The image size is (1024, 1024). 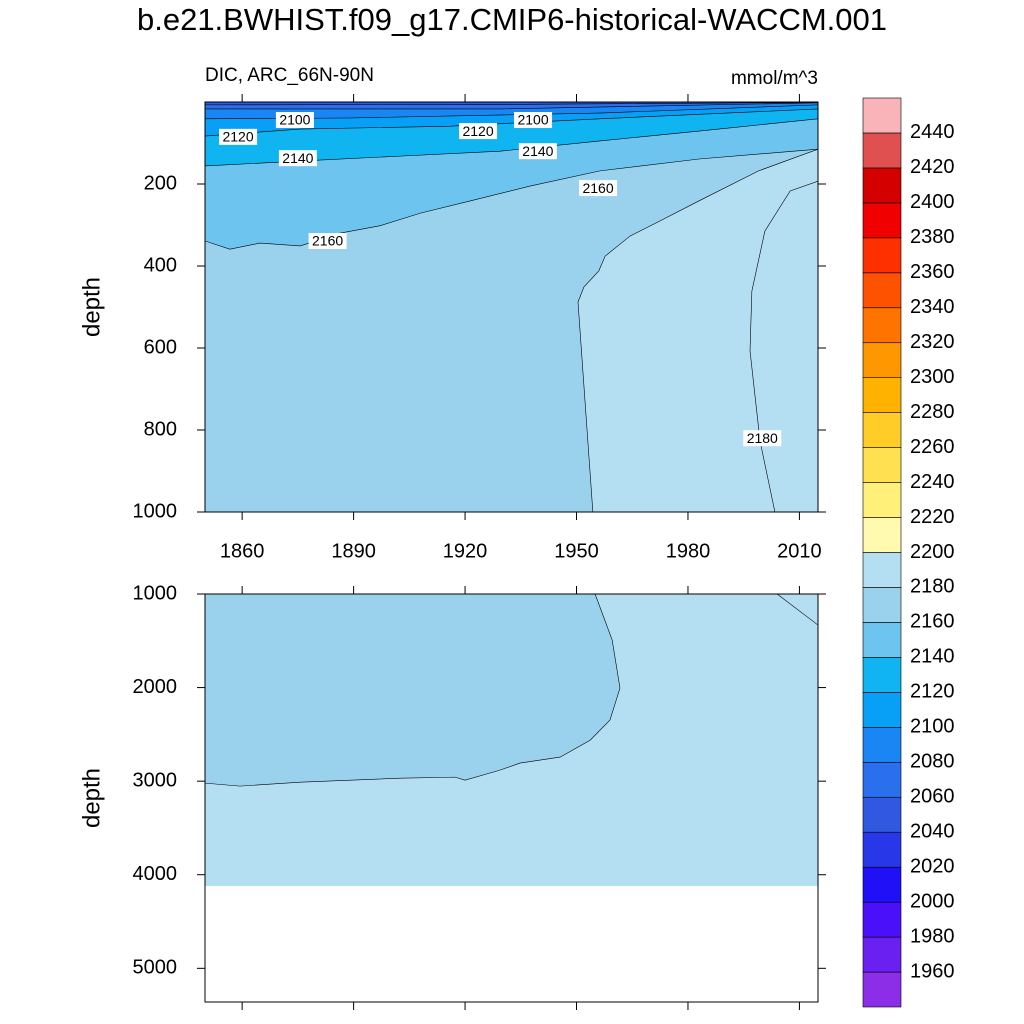 What do you see at coordinates (799, 551) in the screenshot?
I see `x-tick-label: 2010` at bounding box center [799, 551].